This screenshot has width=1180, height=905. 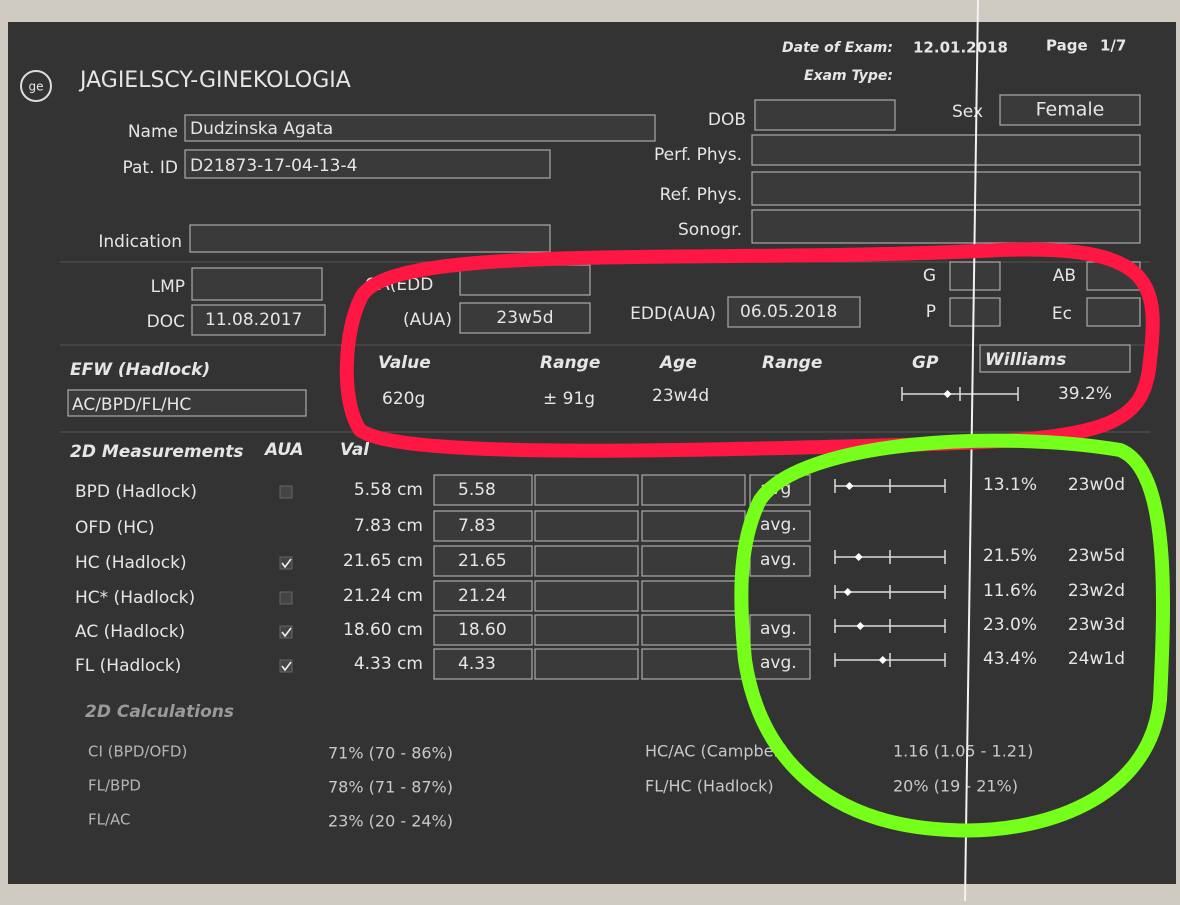 What do you see at coordinates (403, 399) in the screenshot?
I see `efw-value: 620g` at bounding box center [403, 399].